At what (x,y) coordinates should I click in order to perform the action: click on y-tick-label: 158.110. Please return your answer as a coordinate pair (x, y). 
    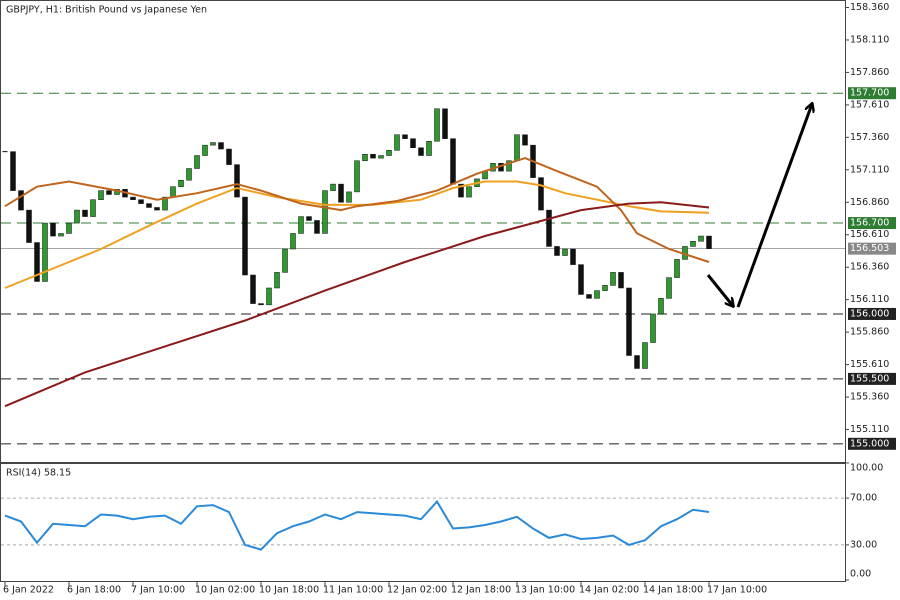
    Looking at the image, I should click on (869, 39).